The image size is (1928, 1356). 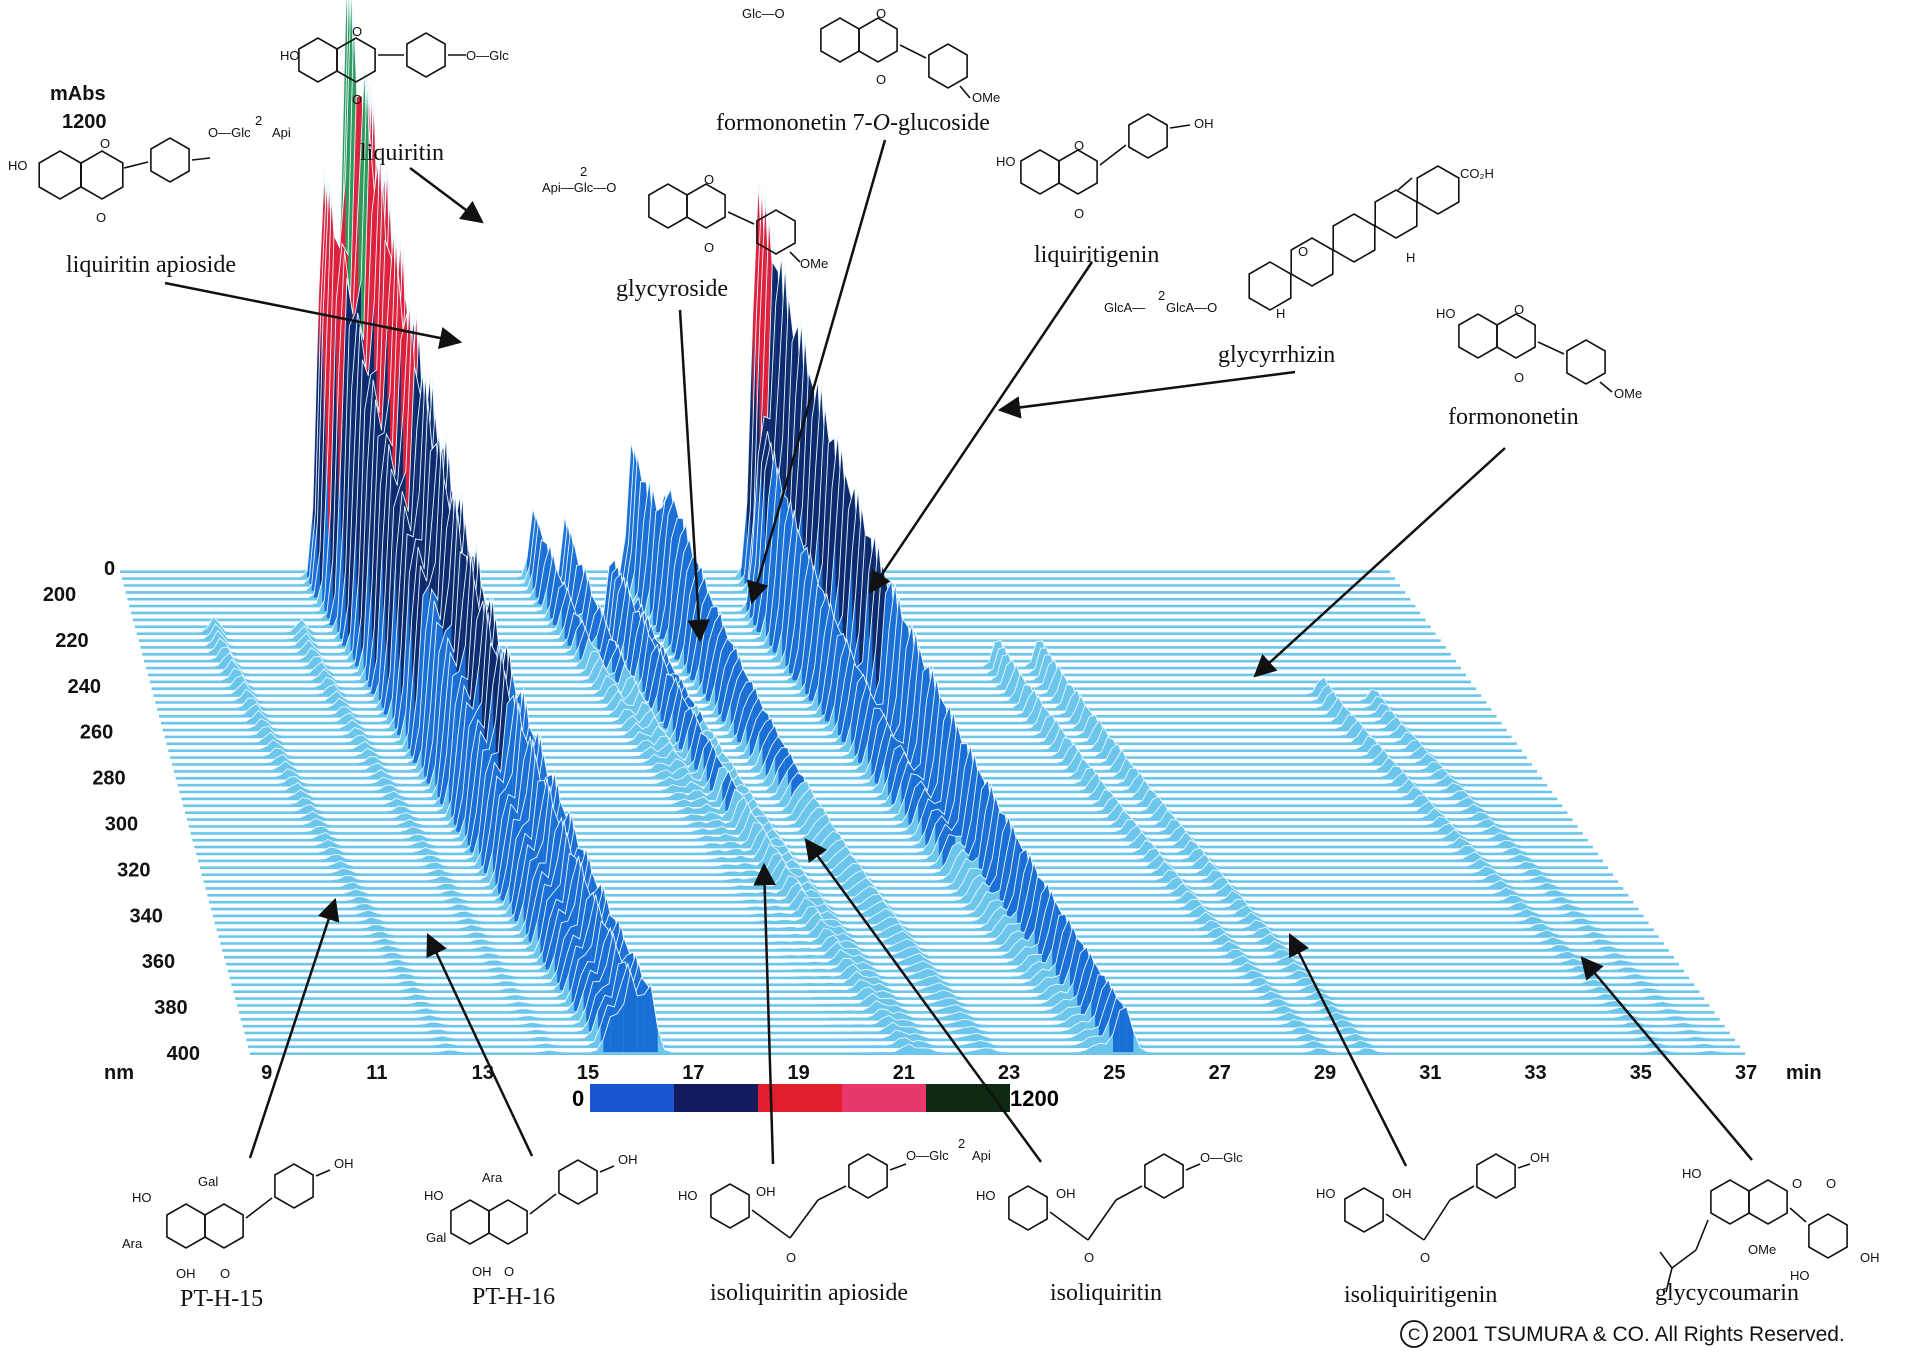 What do you see at coordinates (694, 476) in the screenshot?
I see `arrow-glycyroside` at bounding box center [694, 476].